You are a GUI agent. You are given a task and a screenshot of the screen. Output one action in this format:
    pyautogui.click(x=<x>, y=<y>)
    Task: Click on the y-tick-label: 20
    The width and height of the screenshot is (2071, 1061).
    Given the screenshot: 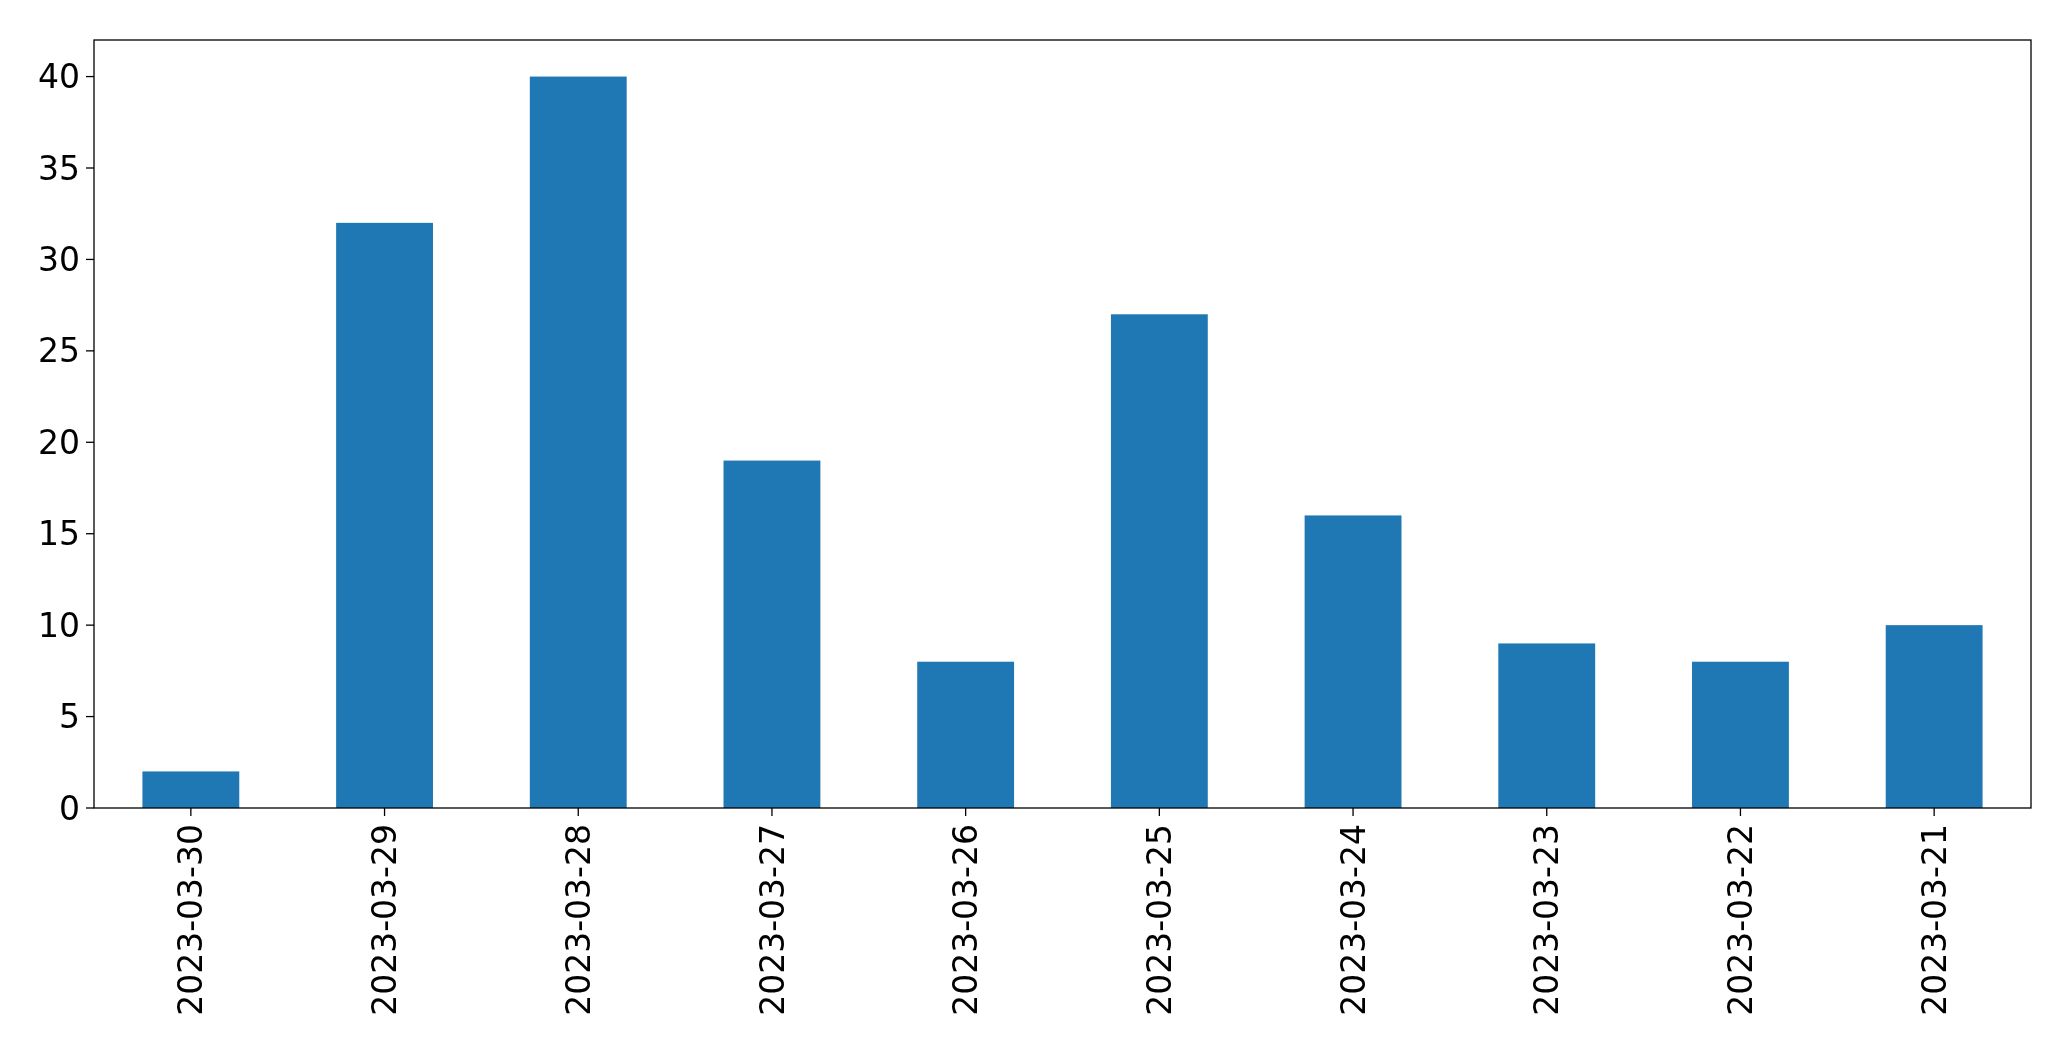 What is the action you would take?
    pyautogui.click(x=59, y=442)
    